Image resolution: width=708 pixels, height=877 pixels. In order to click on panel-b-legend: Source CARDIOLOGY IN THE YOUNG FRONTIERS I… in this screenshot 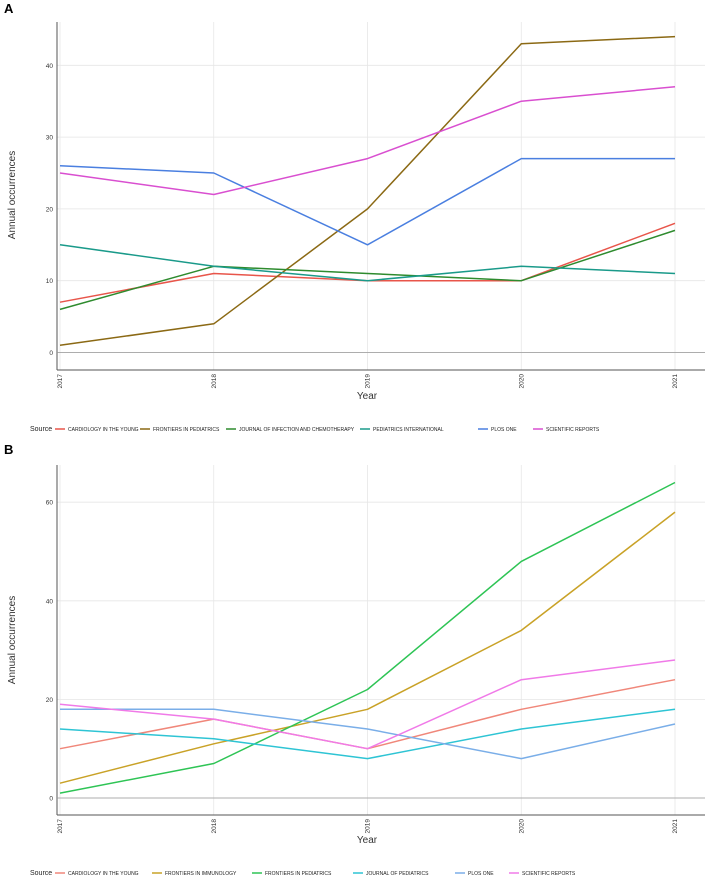, I will do `click(303, 873)`.